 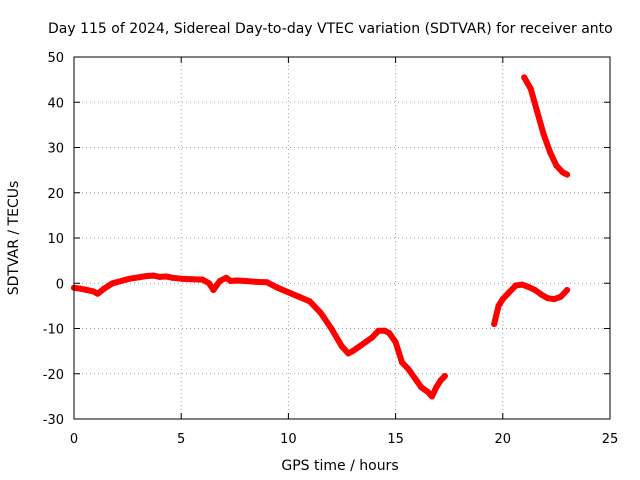 I want to click on y-tick-label: 40, so click(x=55, y=103).